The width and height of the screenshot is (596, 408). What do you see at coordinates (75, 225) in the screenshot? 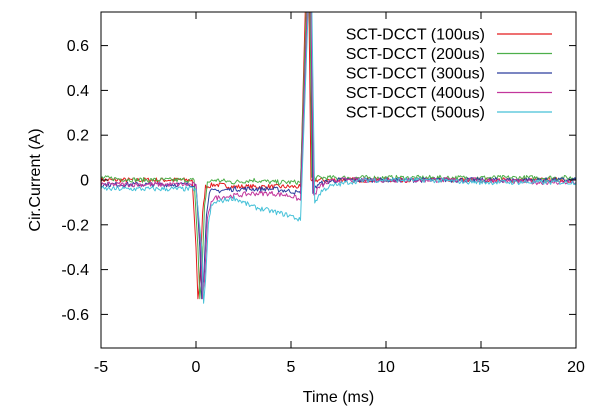
I see `y-tick-label: -0.2` at bounding box center [75, 225].